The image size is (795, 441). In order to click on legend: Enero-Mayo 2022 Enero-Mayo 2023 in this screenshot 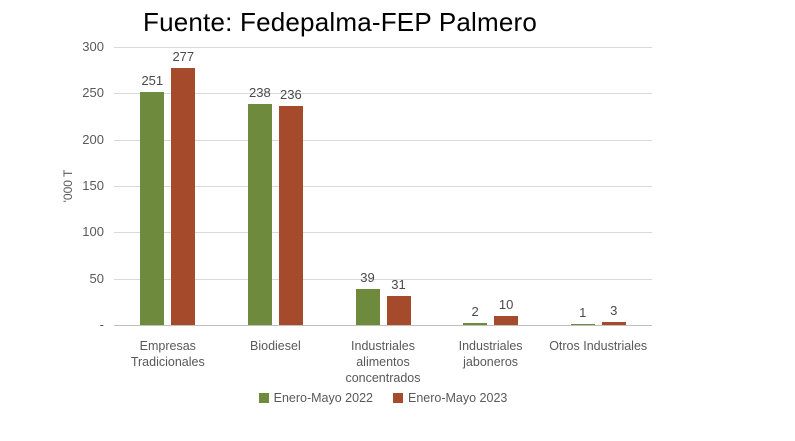, I will do `click(383, 398)`.